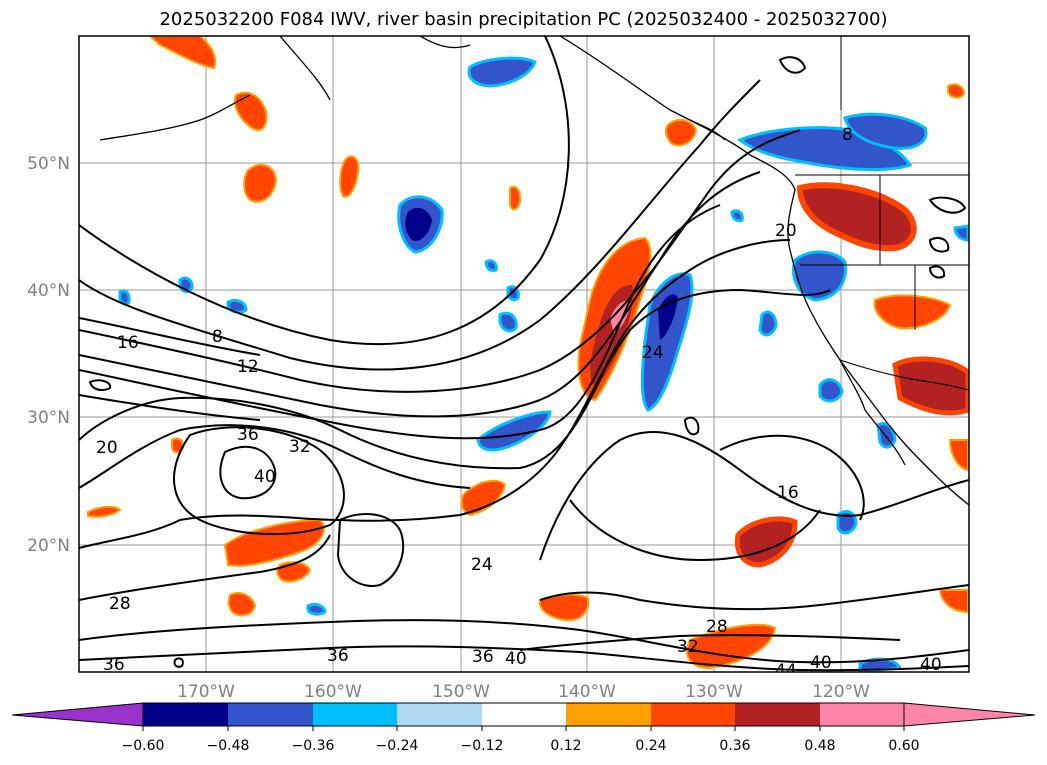 The width and height of the screenshot is (1047, 765). I want to click on contour-label: 12, so click(248, 367).